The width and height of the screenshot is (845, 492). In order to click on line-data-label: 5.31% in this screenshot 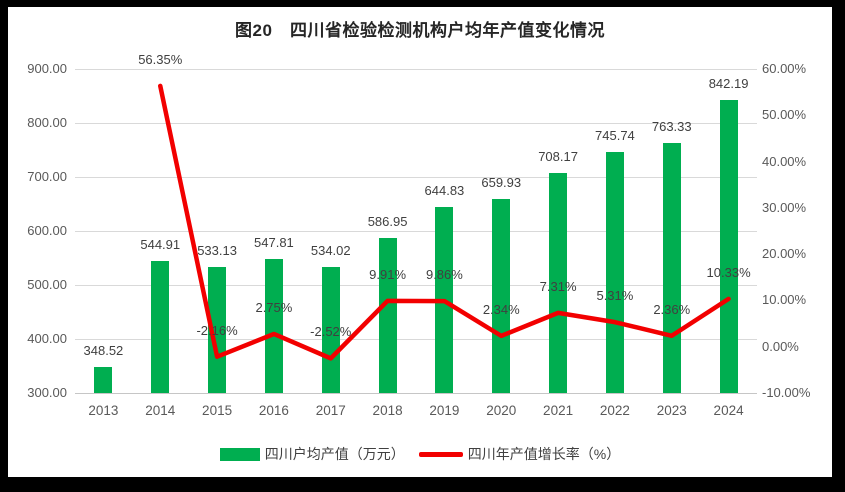, I will do `click(615, 296)`.